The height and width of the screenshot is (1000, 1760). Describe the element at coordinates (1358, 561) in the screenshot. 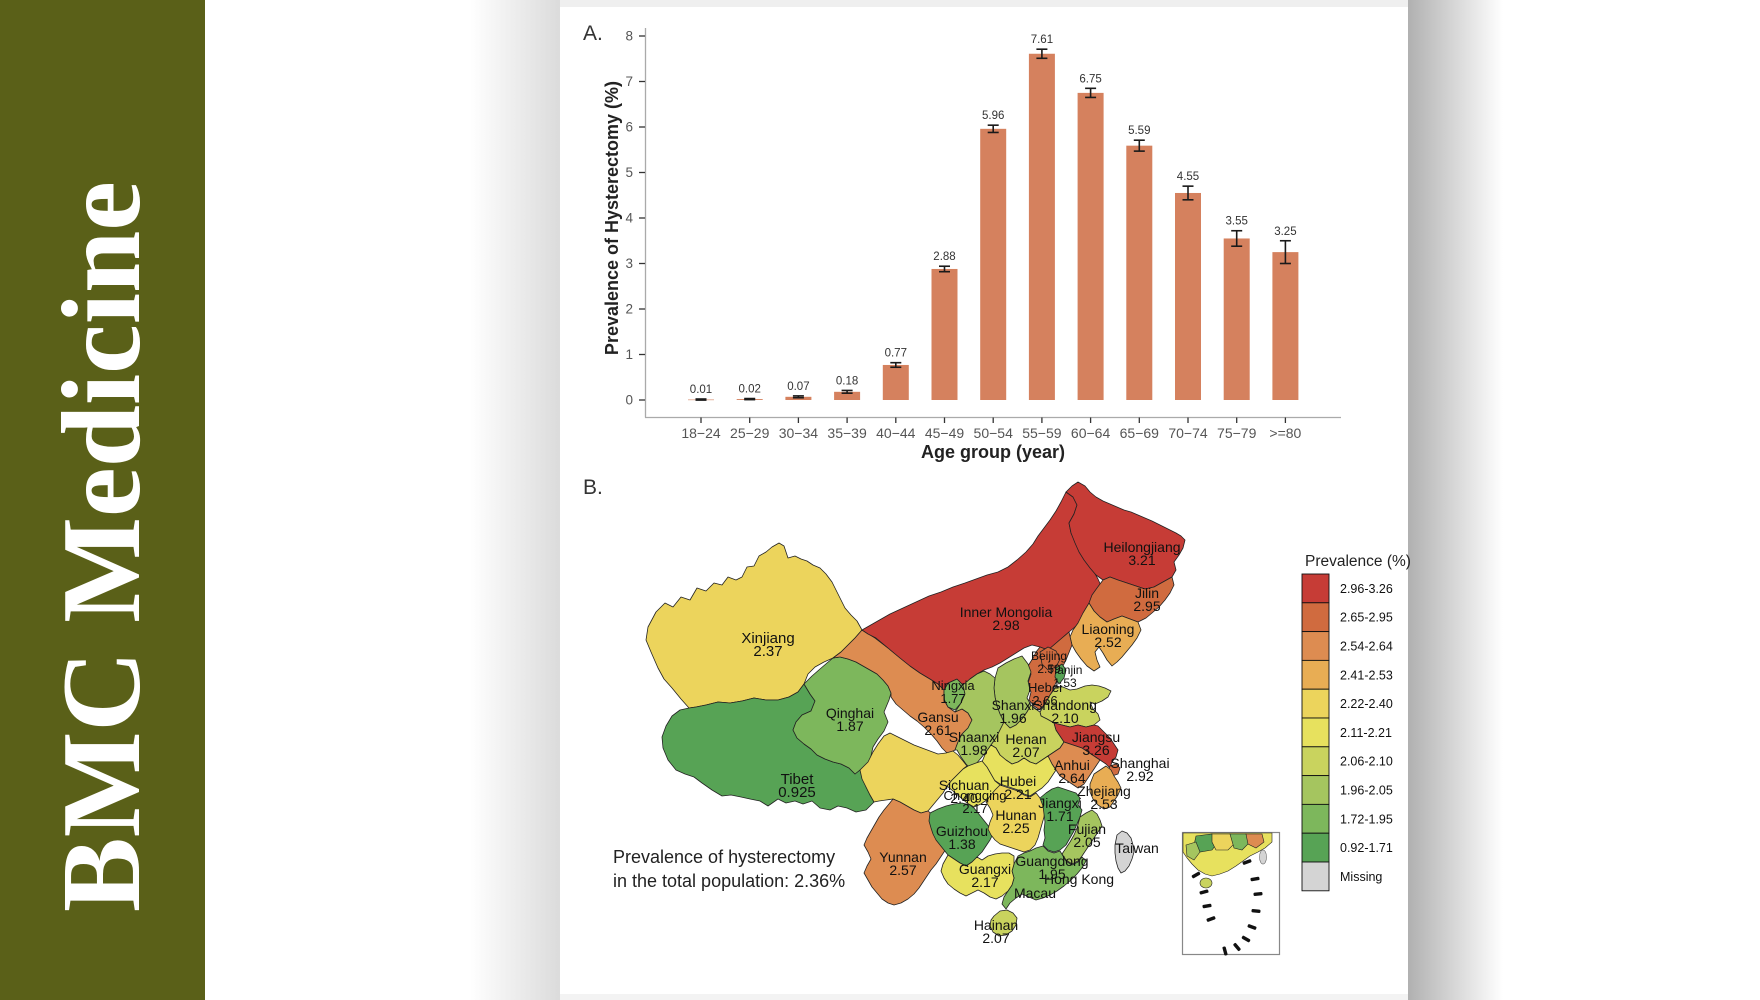

I see `svg-text: Prevalence (%)` at that location.